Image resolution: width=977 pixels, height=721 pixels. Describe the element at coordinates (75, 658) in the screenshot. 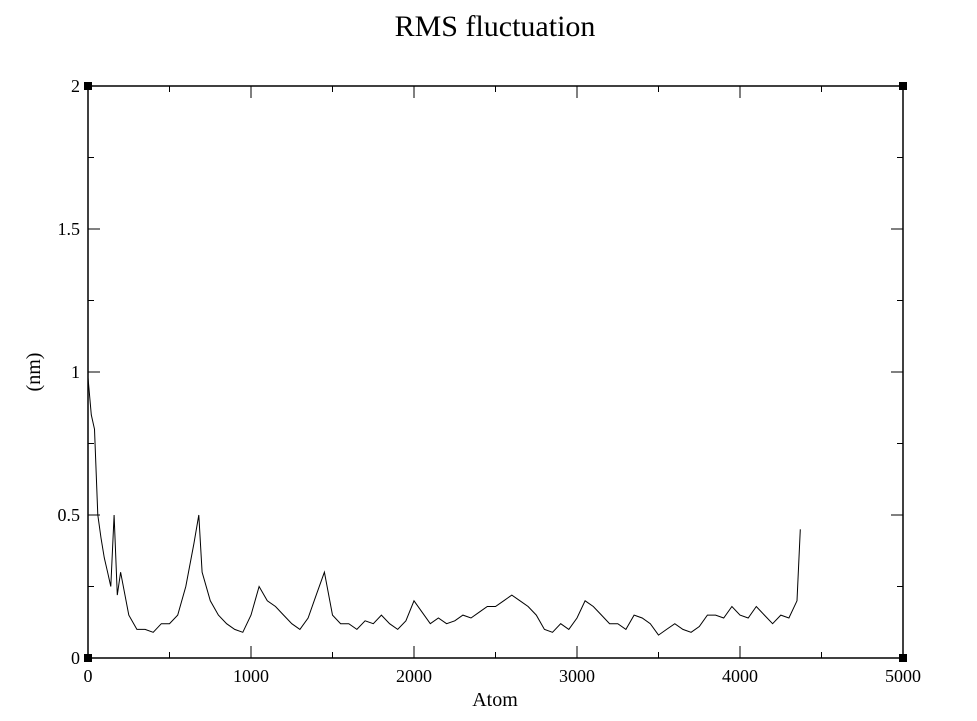

I see `y-tick-label: 0` at that location.